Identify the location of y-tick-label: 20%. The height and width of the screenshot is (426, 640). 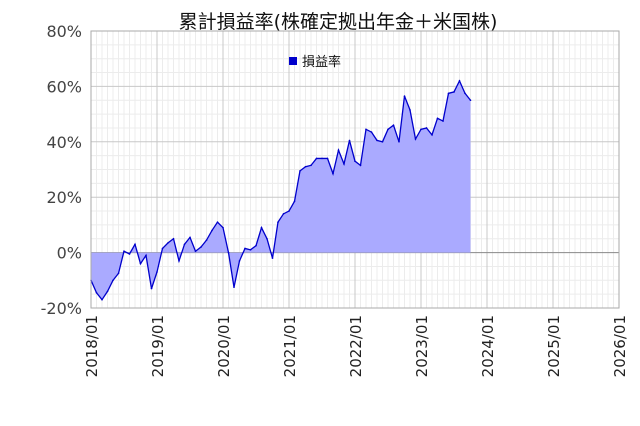
(64, 197).